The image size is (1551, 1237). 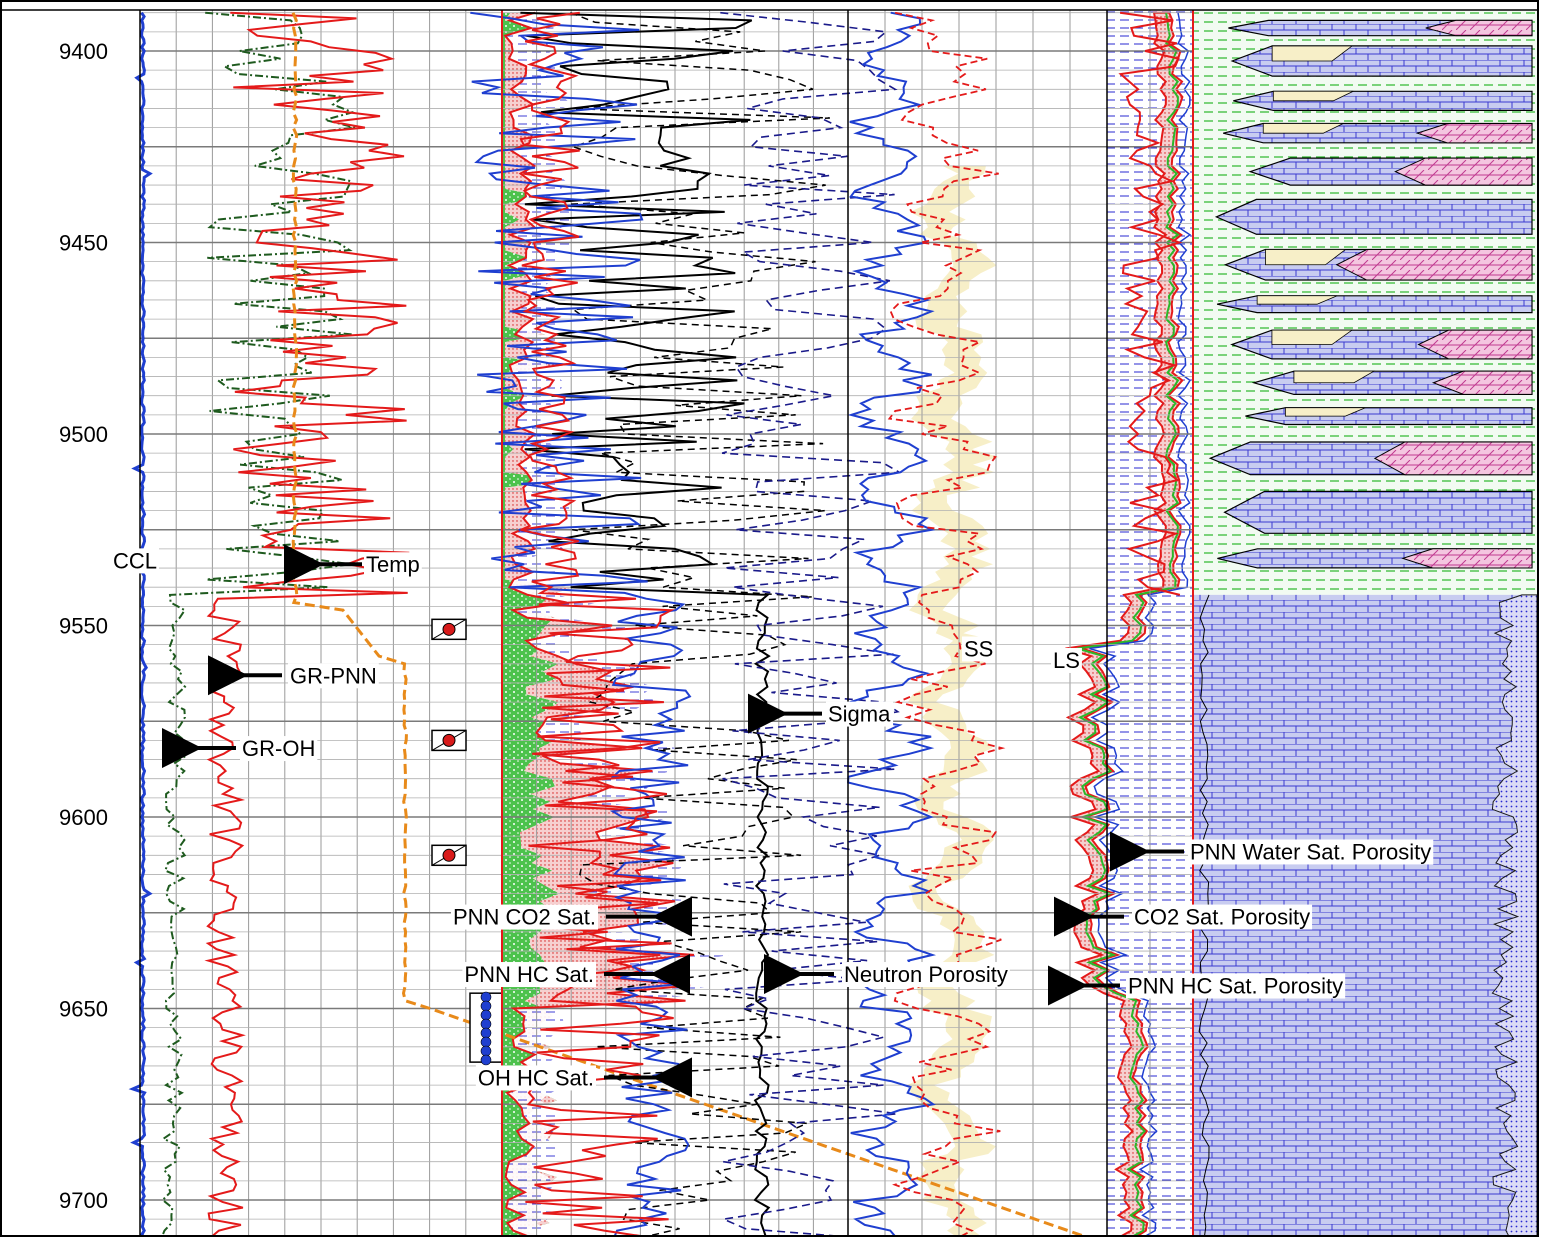 What do you see at coordinates (486, 1028) in the screenshot?
I see `core-marker` at bounding box center [486, 1028].